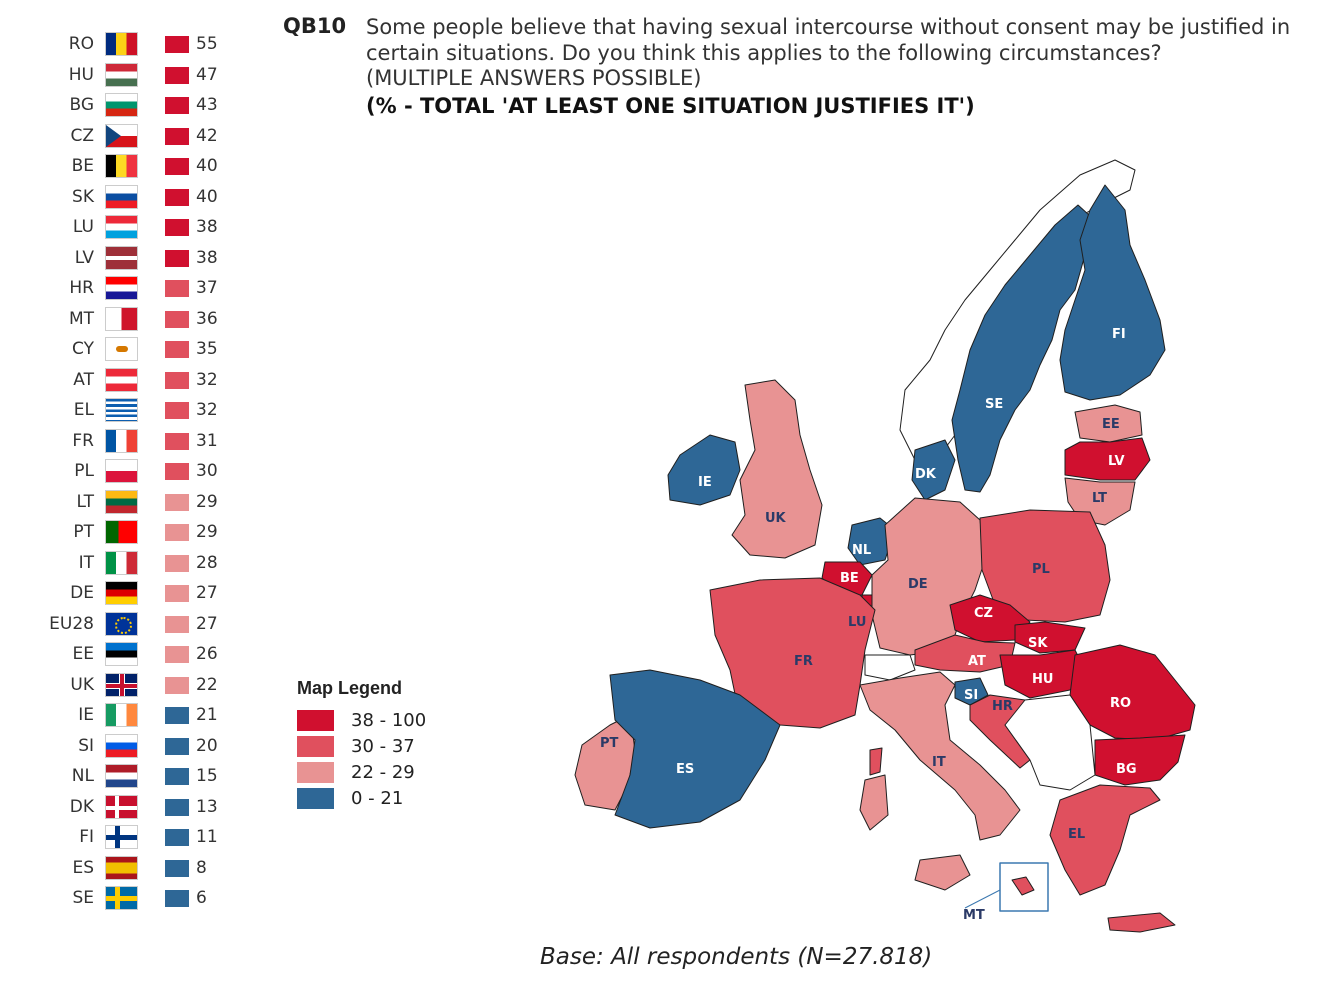 This screenshot has width=1341, height=1002. I want to click on map-region-lv, so click(1107, 459).